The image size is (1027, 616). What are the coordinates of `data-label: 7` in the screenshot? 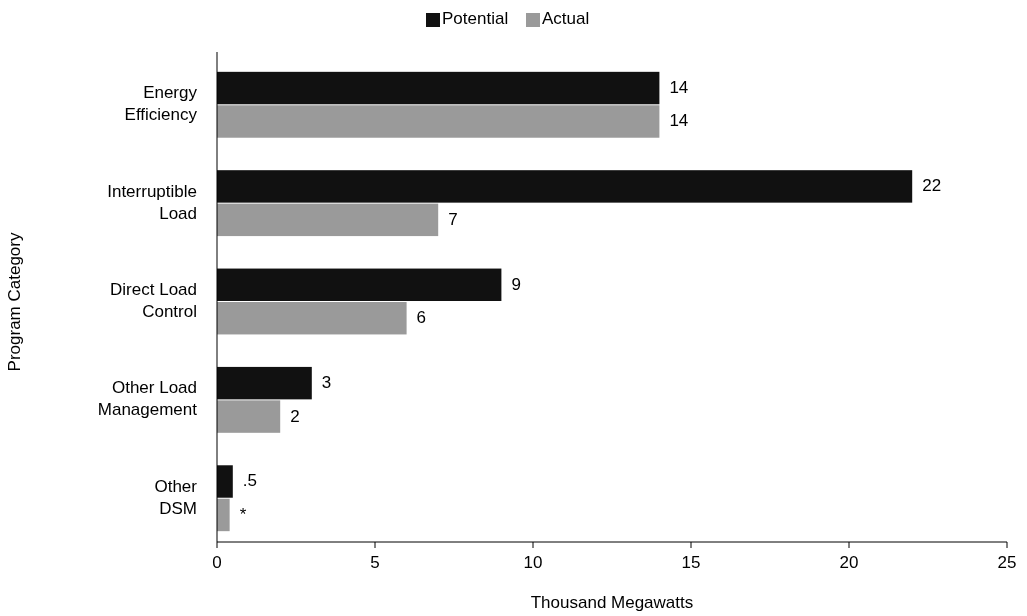 It's located at (453, 219).